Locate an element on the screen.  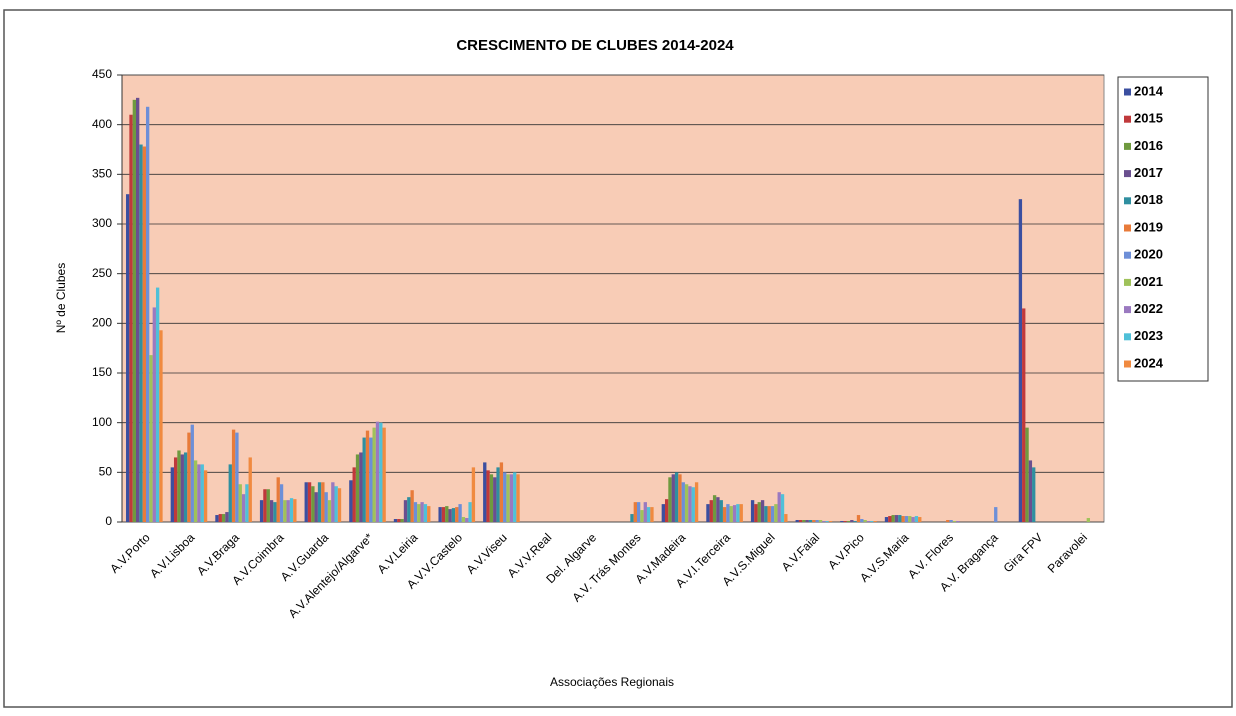
y-tick-label: 50 is located at coordinates (106, 472).